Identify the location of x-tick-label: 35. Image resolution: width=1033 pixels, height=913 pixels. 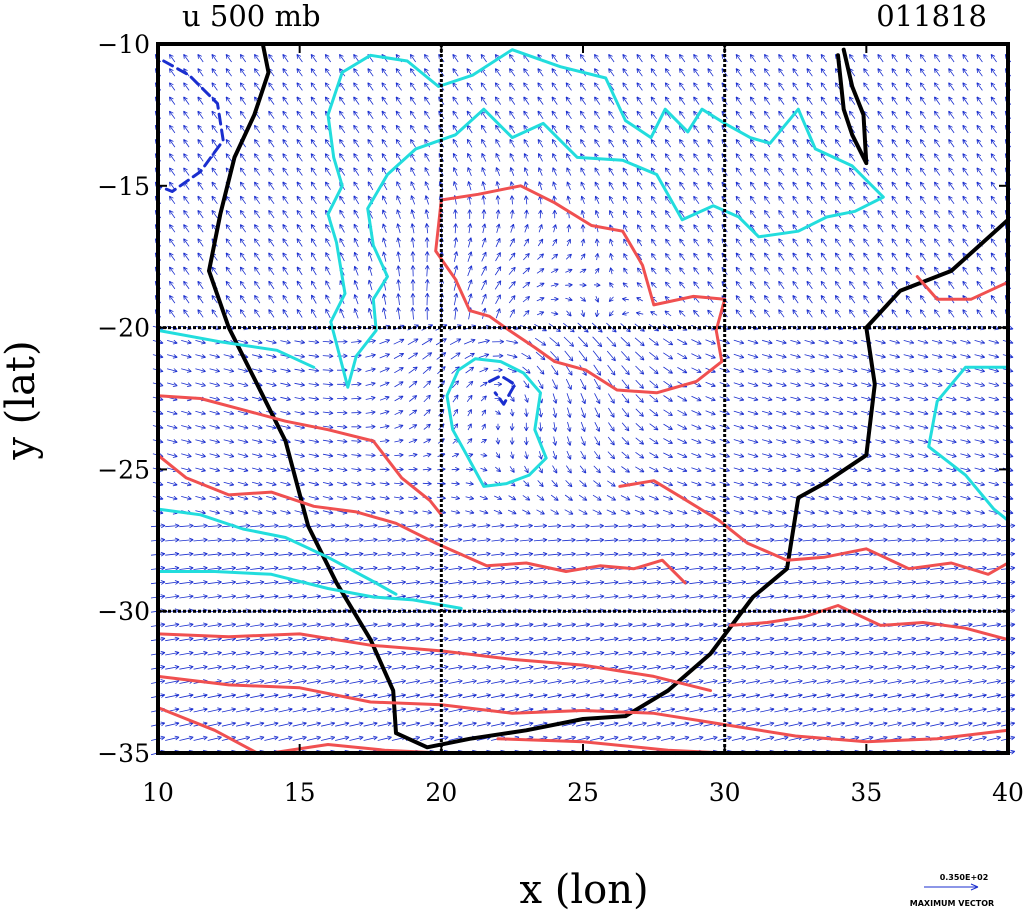
(866, 792).